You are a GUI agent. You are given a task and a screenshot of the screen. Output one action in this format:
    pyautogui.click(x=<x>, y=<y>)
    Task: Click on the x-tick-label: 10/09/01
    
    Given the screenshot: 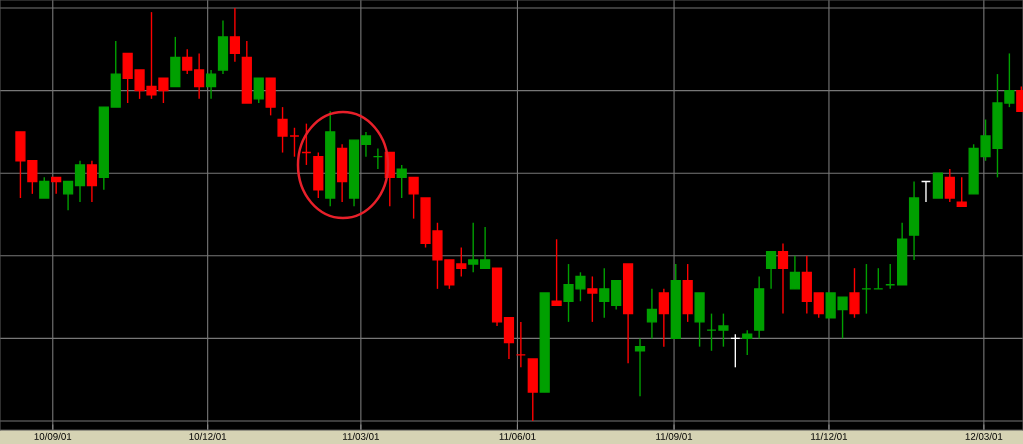 What is the action you would take?
    pyautogui.click(x=53, y=436)
    